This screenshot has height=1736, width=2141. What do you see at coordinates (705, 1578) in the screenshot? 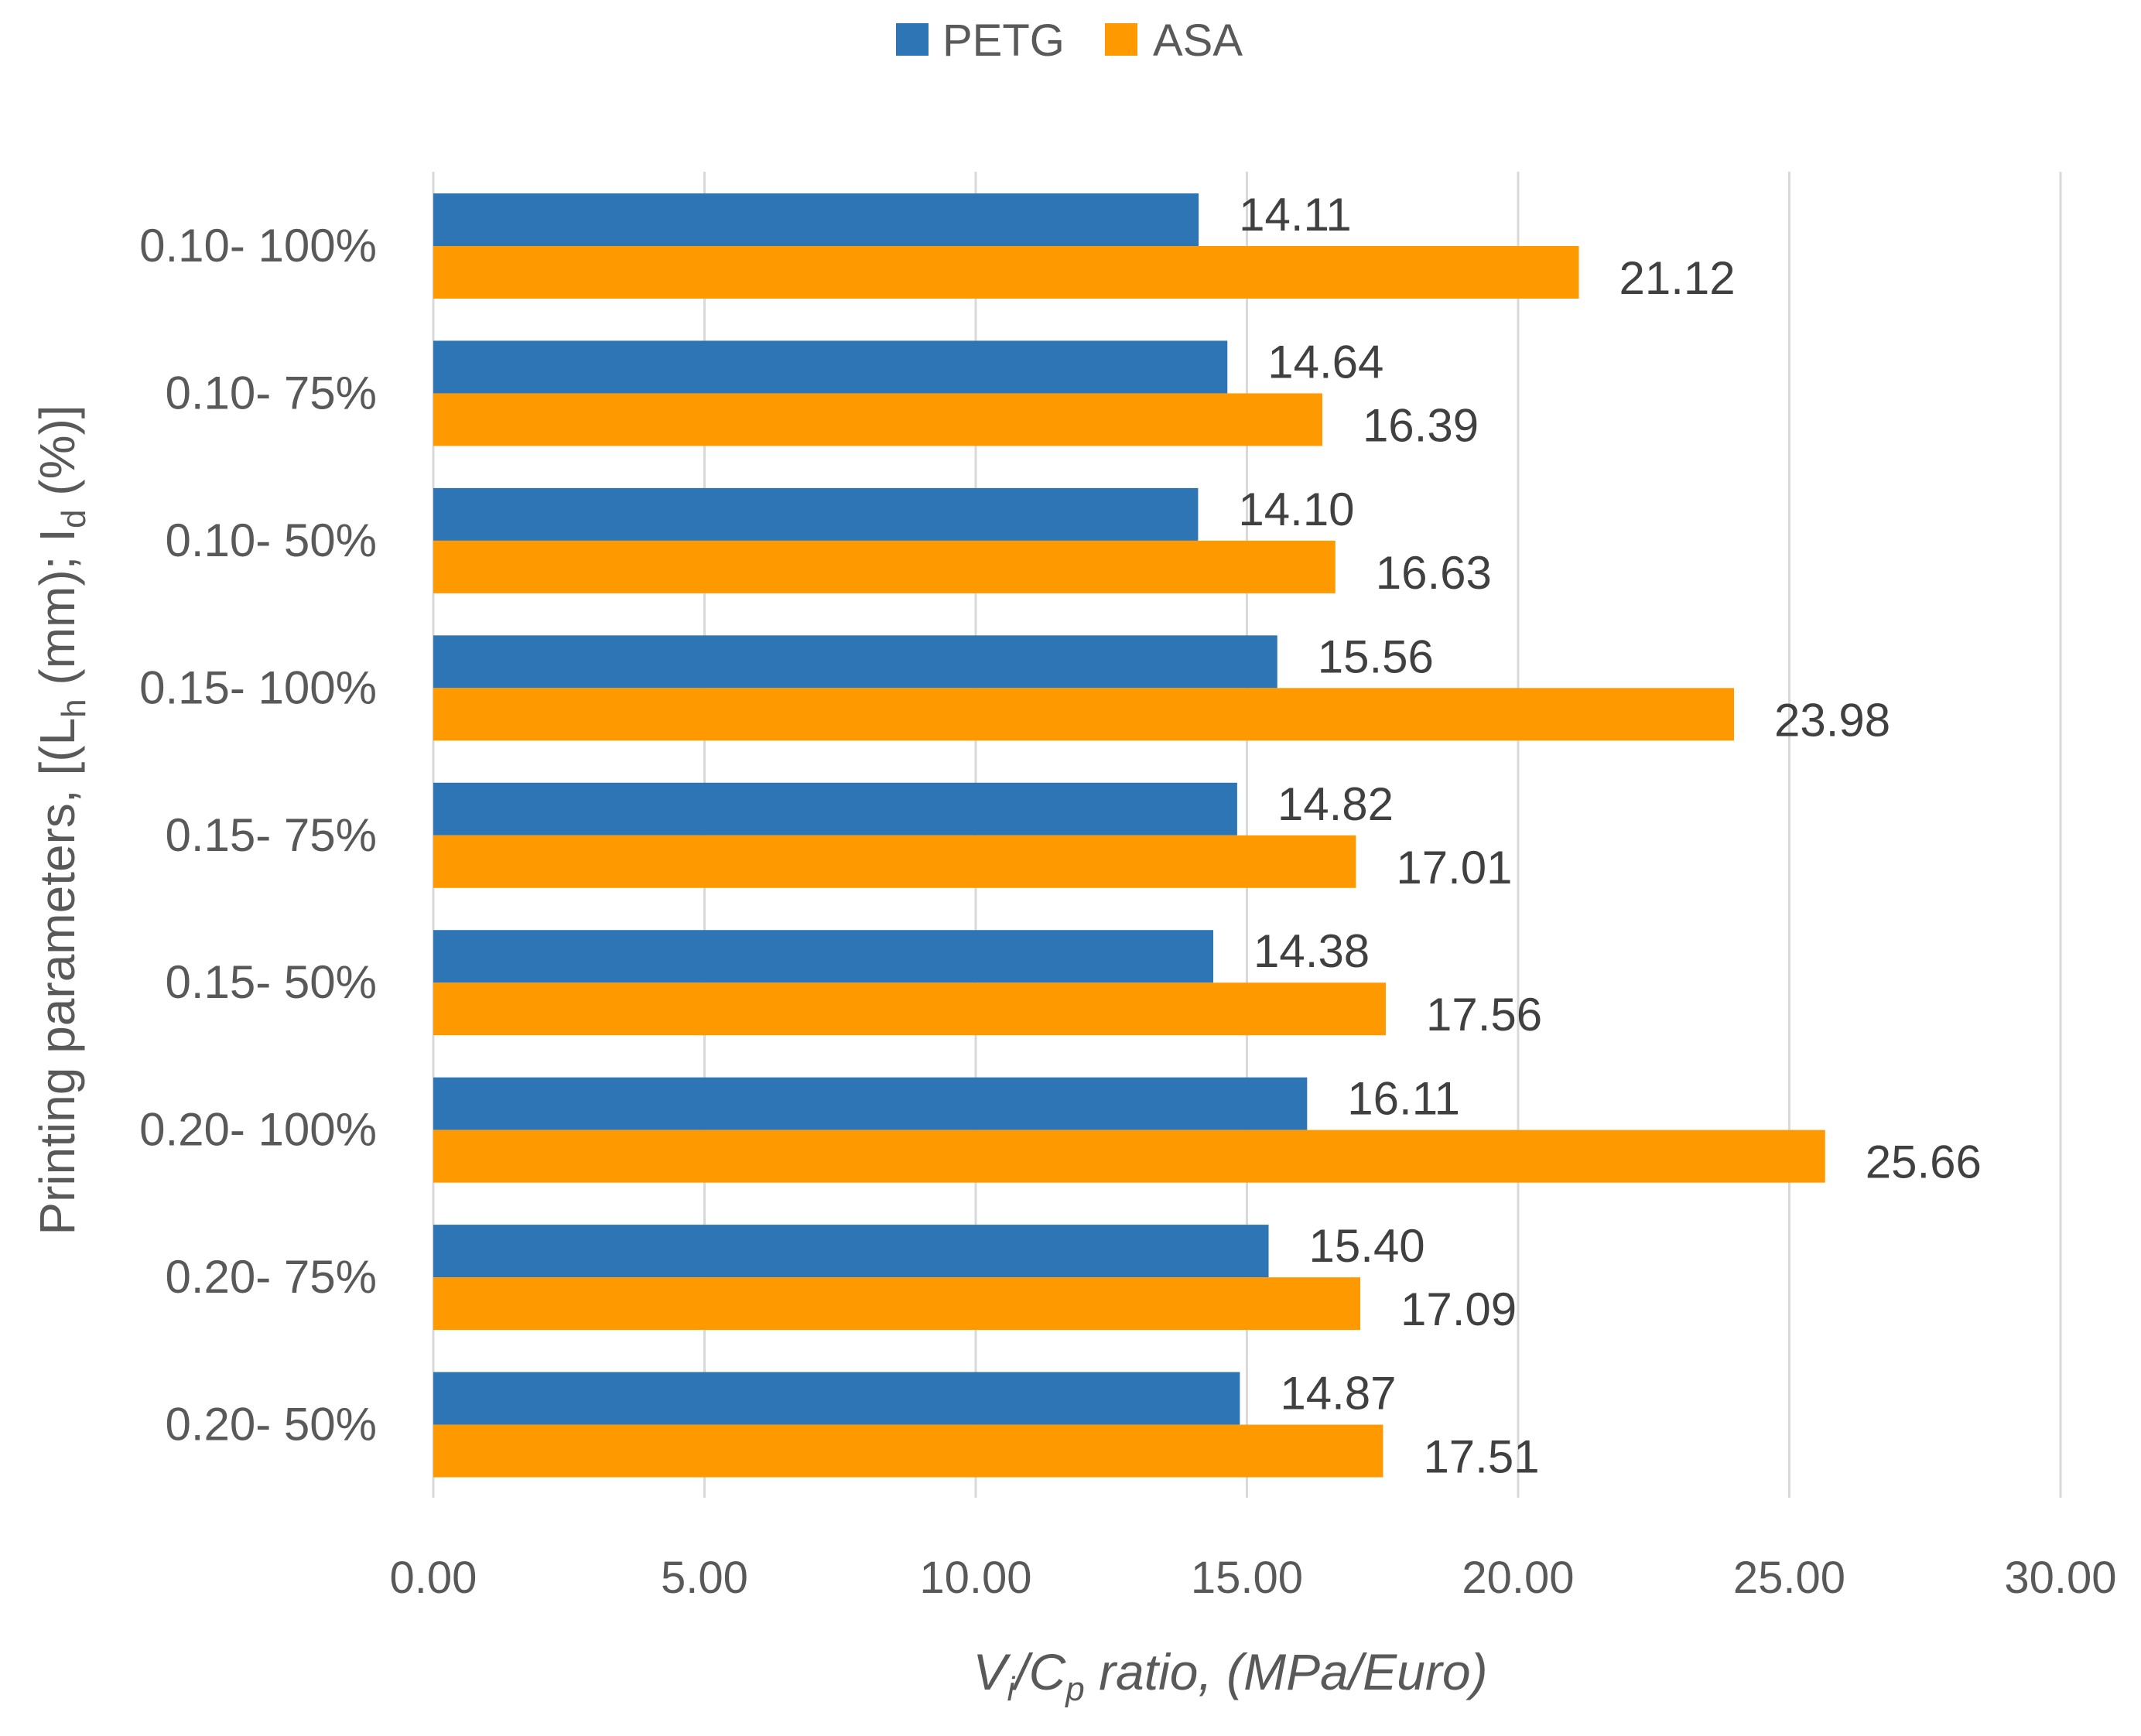
I see `x-tick-label: 5.00` at bounding box center [705, 1578].